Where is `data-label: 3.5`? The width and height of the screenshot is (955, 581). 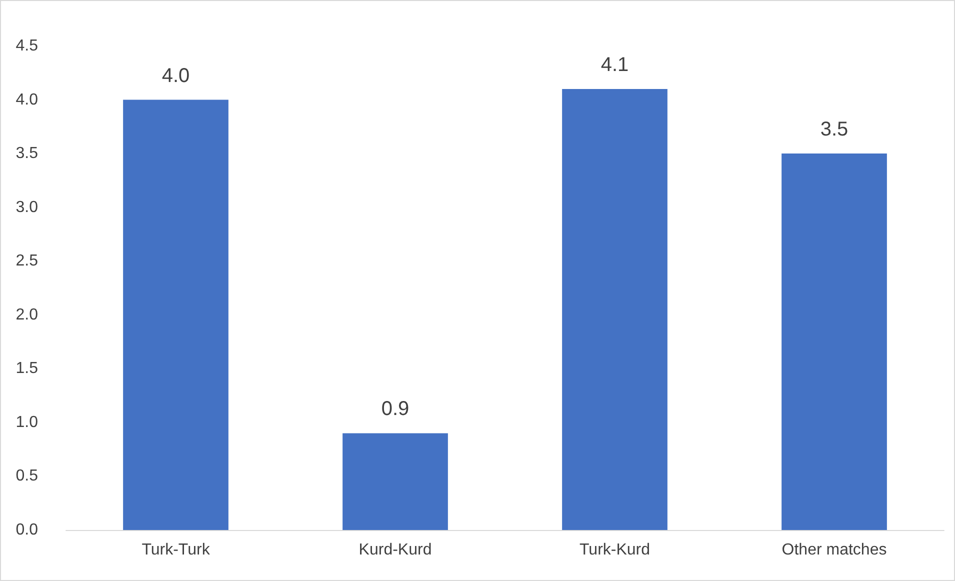
data-label: 3.5 is located at coordinates (834, 129).